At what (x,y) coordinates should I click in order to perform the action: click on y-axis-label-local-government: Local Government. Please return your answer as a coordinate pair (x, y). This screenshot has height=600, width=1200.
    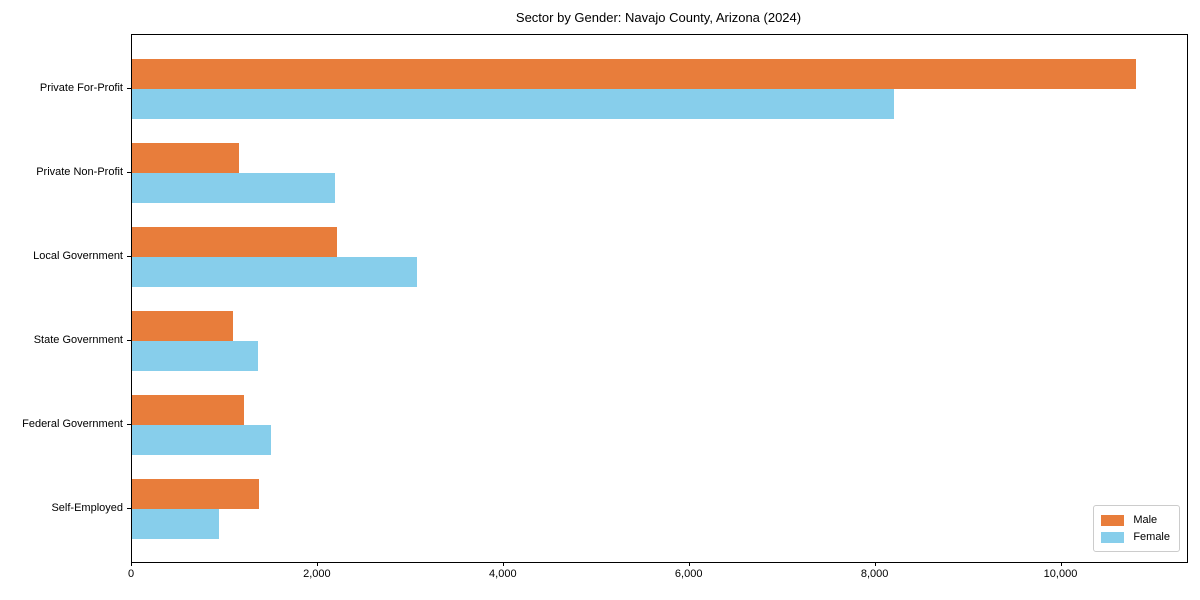
    Looking at the image, I should click on (78, 256).